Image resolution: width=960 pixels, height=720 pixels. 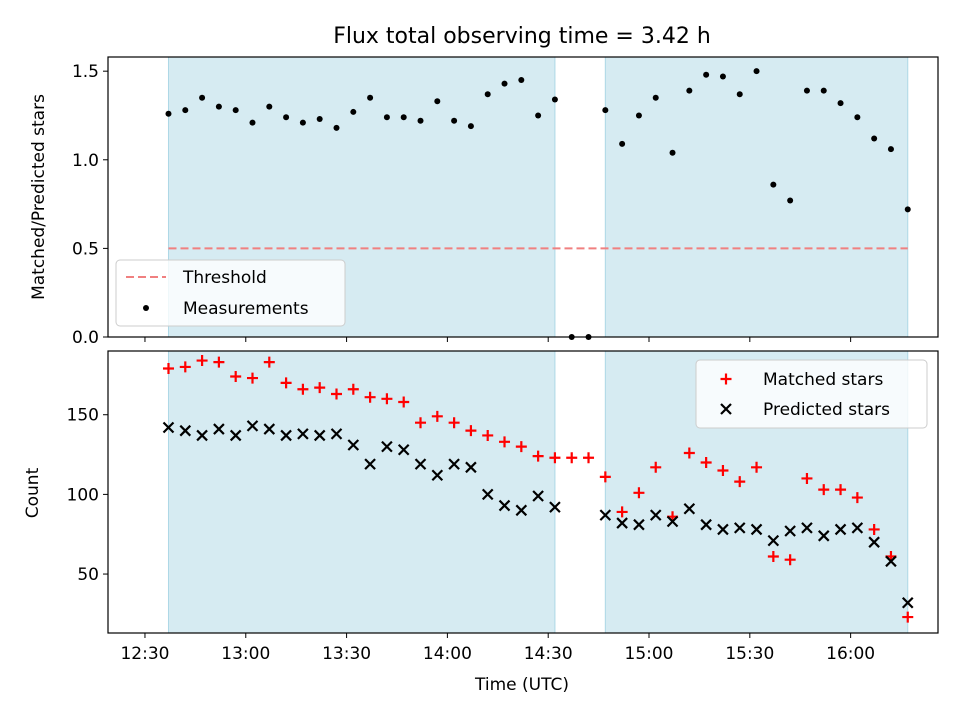 I want to click on y-tick-label: 100, so click(x=83, y=495).